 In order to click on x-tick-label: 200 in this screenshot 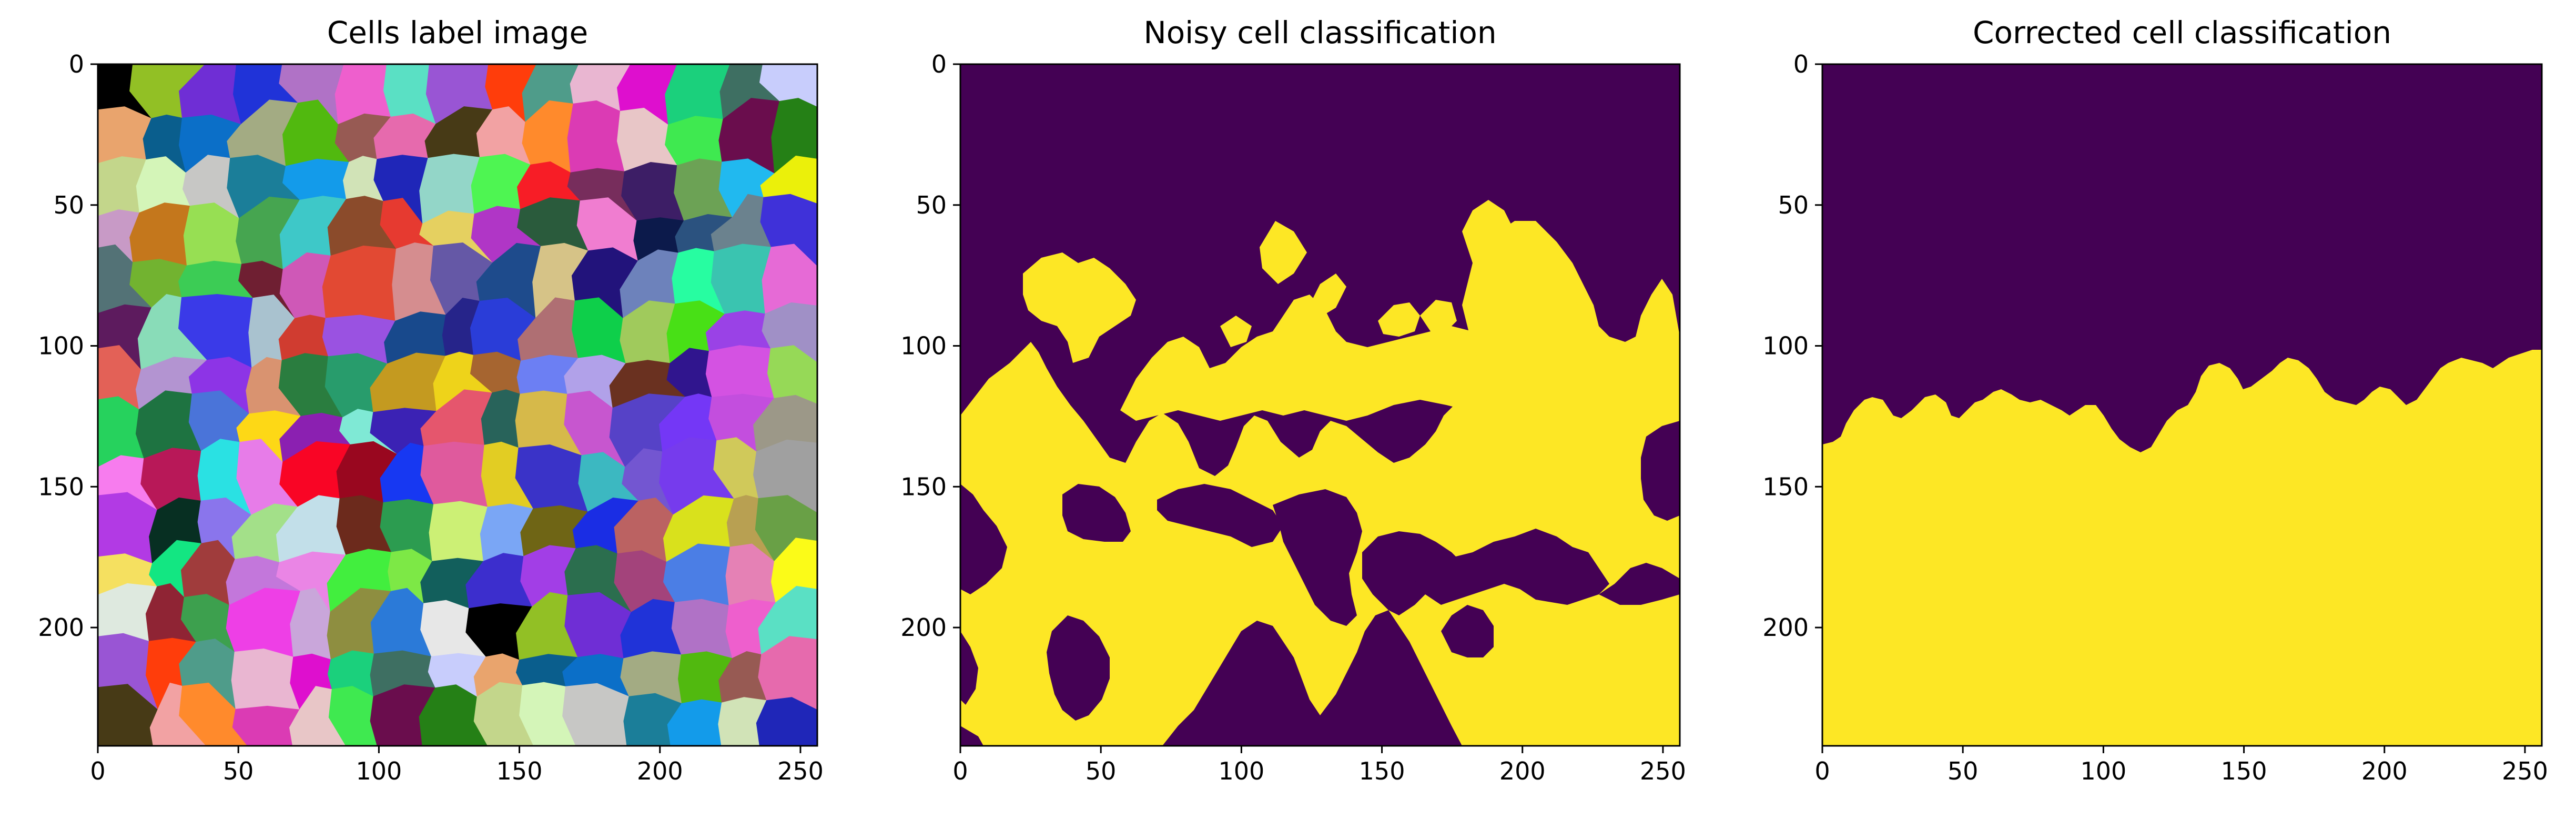, I will do `click(660, 771)`.